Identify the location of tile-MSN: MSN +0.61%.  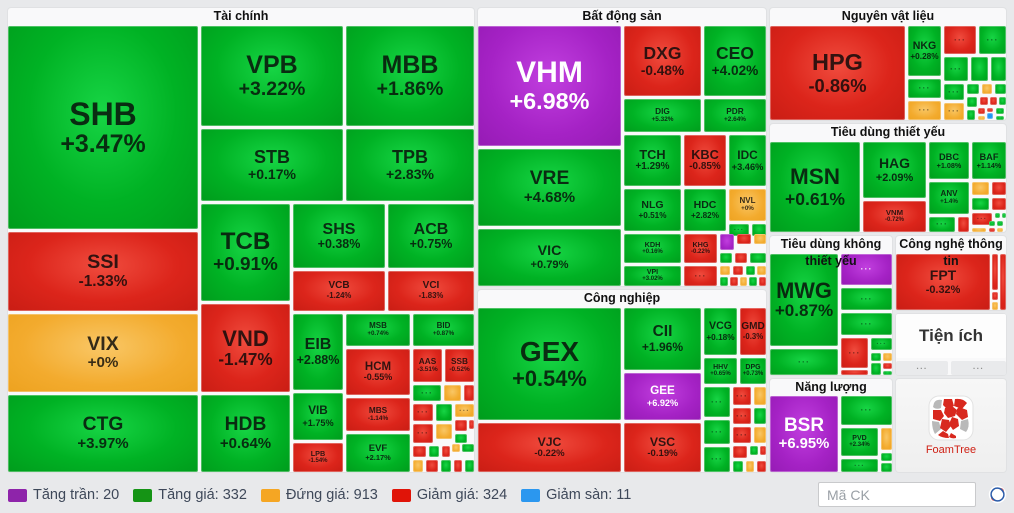
(815, 187).